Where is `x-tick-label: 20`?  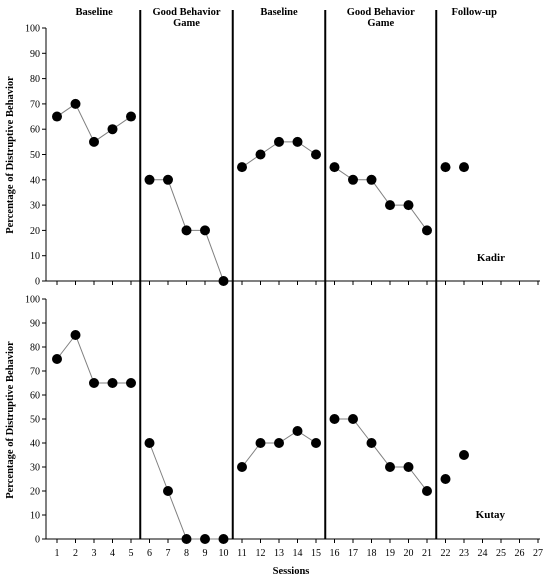 x-tick-label: 20 is located at coordinates (409, 553).